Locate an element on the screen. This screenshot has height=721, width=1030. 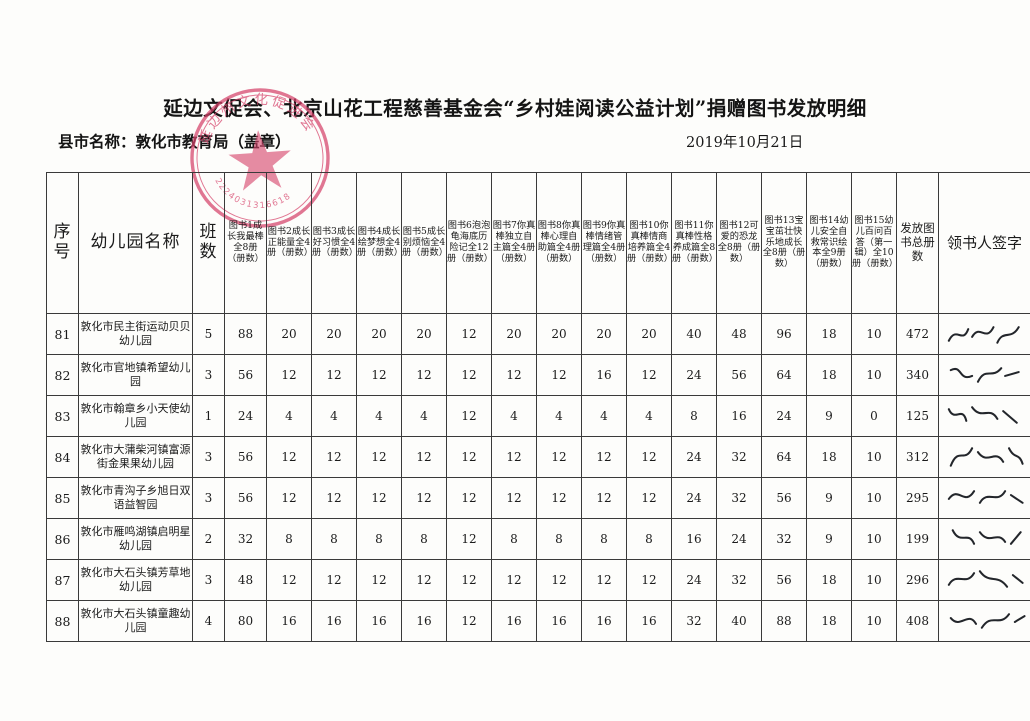
cell-book-8: 20 is located at coordinates (559, 334).